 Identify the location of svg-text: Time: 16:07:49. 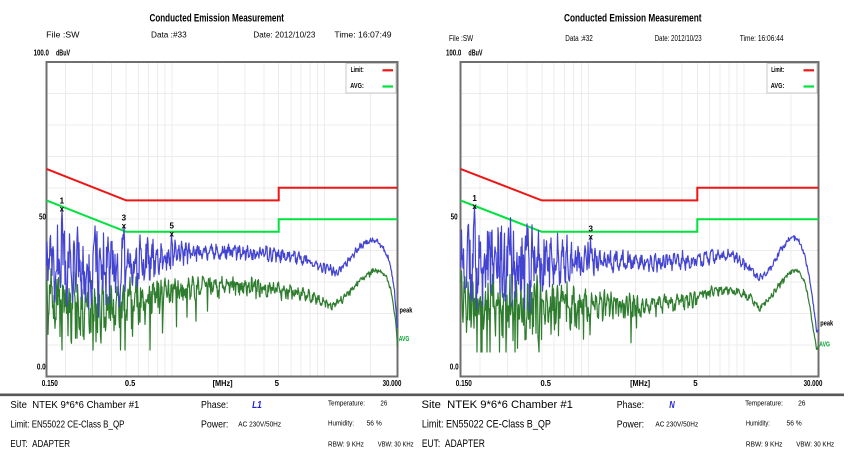
(363, 35).